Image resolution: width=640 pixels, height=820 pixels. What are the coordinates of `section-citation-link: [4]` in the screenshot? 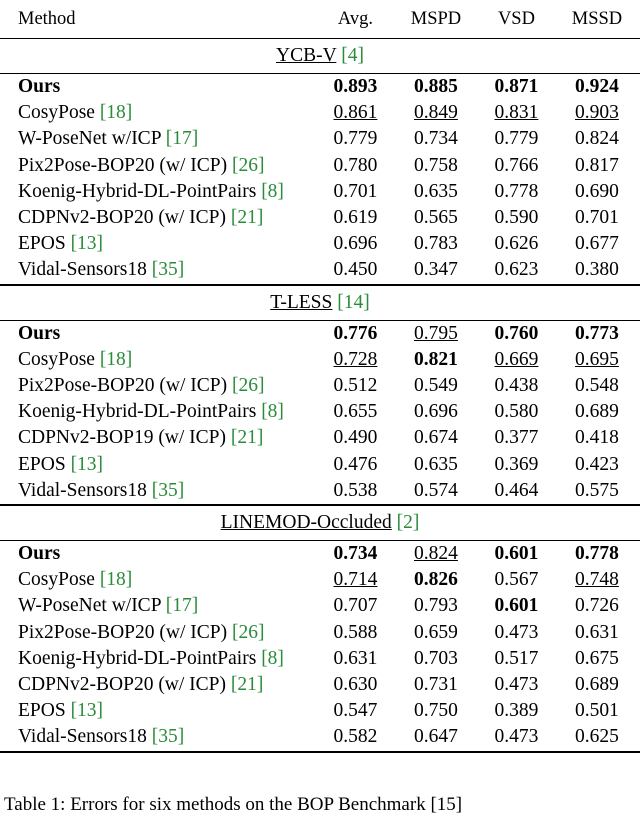 It's located at (352, 55).